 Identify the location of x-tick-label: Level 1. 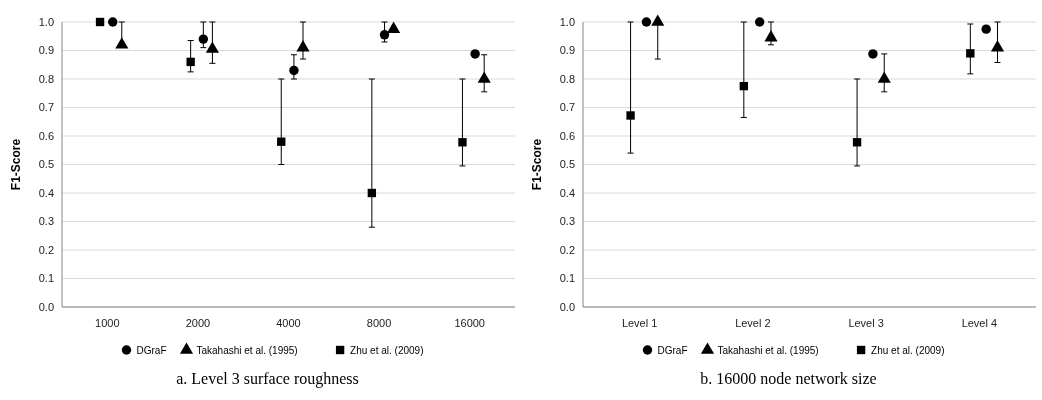
(639, 323).